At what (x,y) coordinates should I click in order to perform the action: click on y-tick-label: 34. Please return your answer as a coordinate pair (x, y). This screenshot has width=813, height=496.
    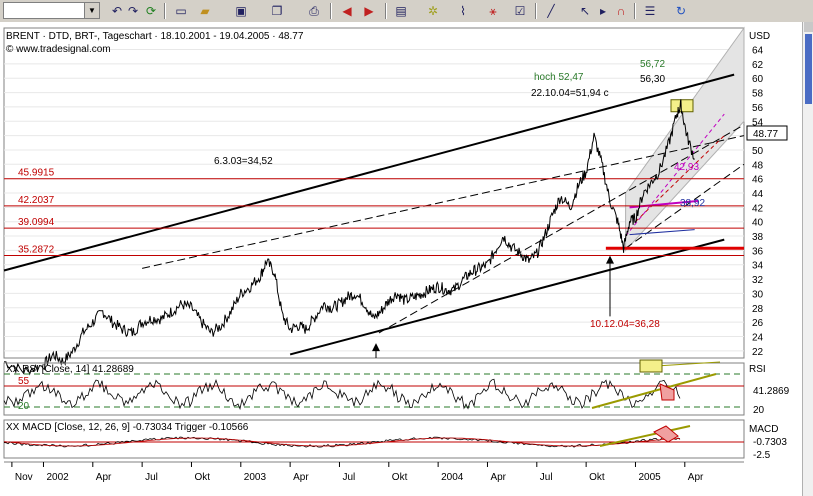
    Looking at the image, I should click on (758, 266).